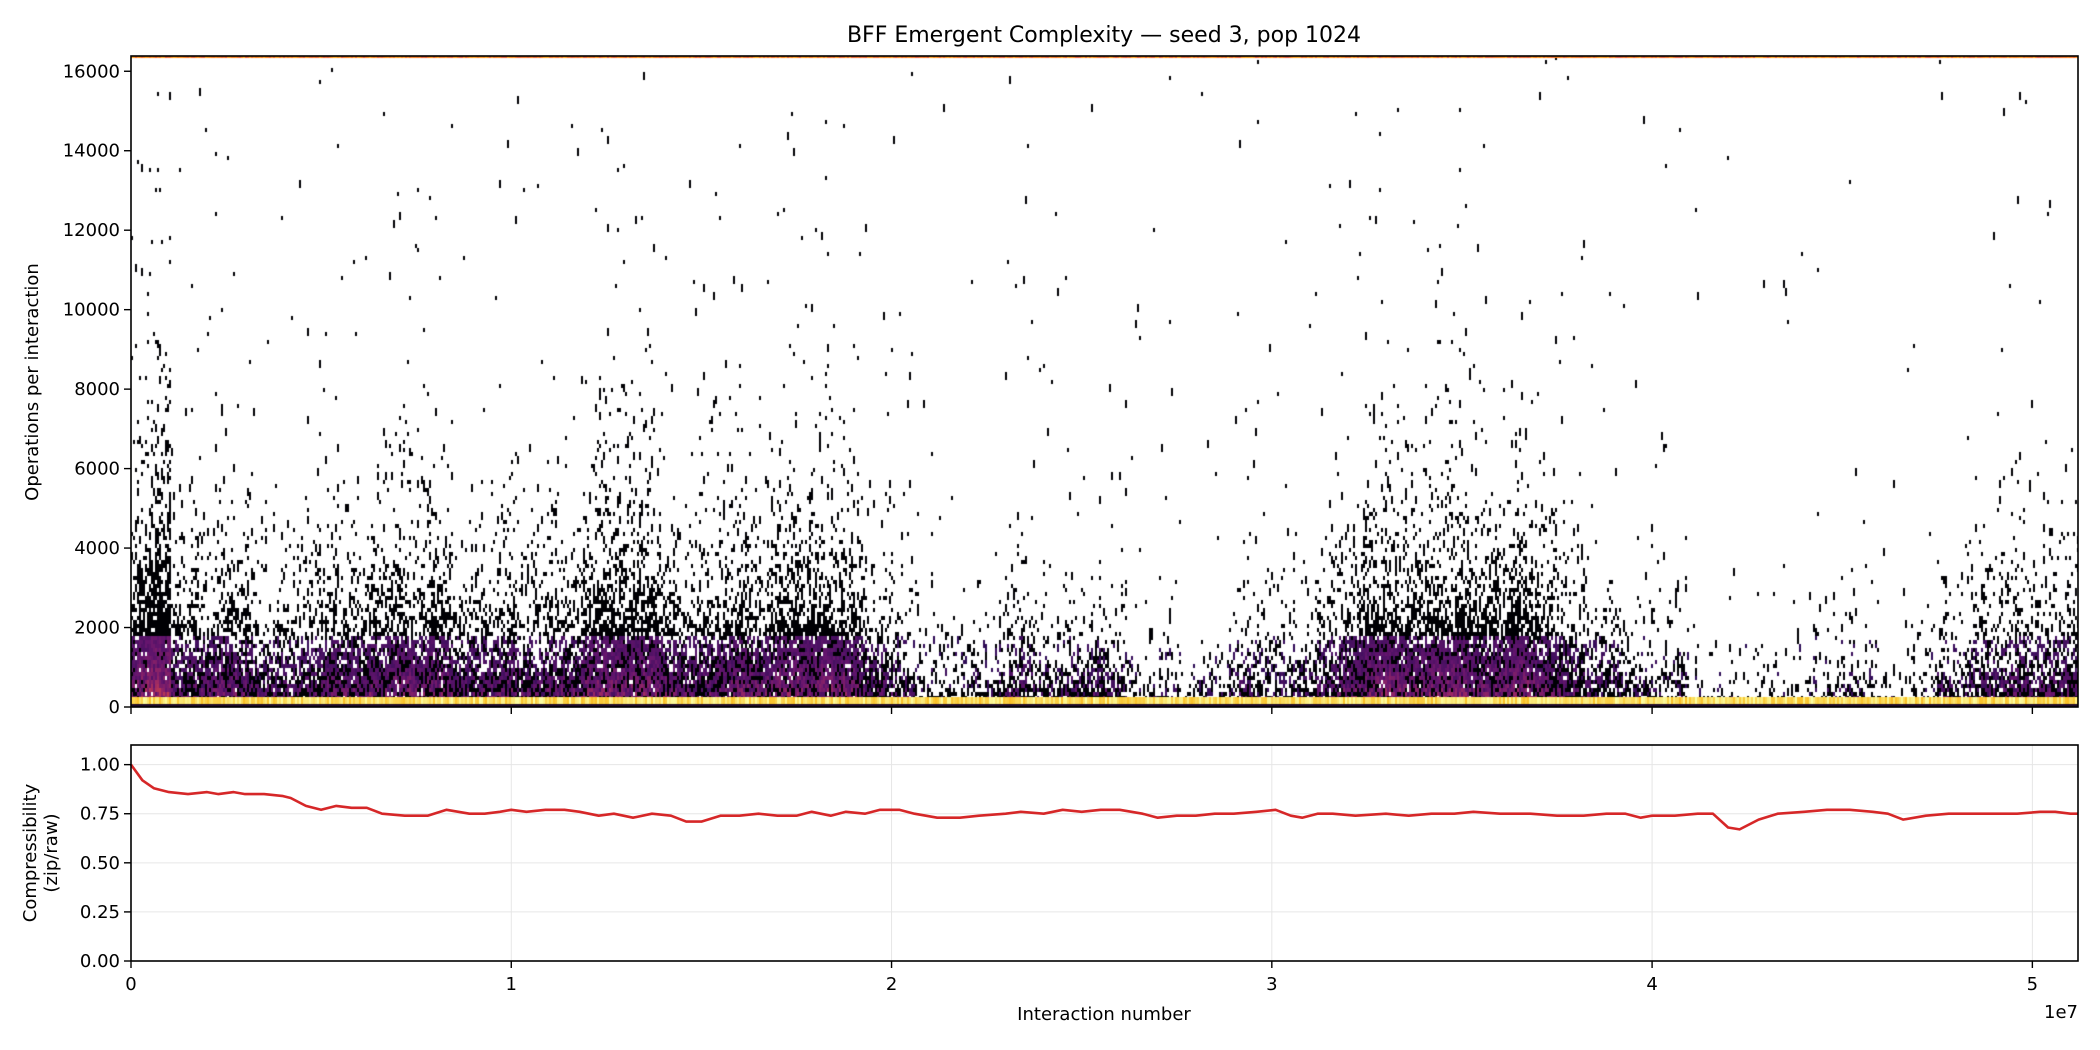 The image size is (2100, 1050). Describe the element at coordinates (97, 628) in the screenshot. I see `y-tick-label: 2000` at that location.